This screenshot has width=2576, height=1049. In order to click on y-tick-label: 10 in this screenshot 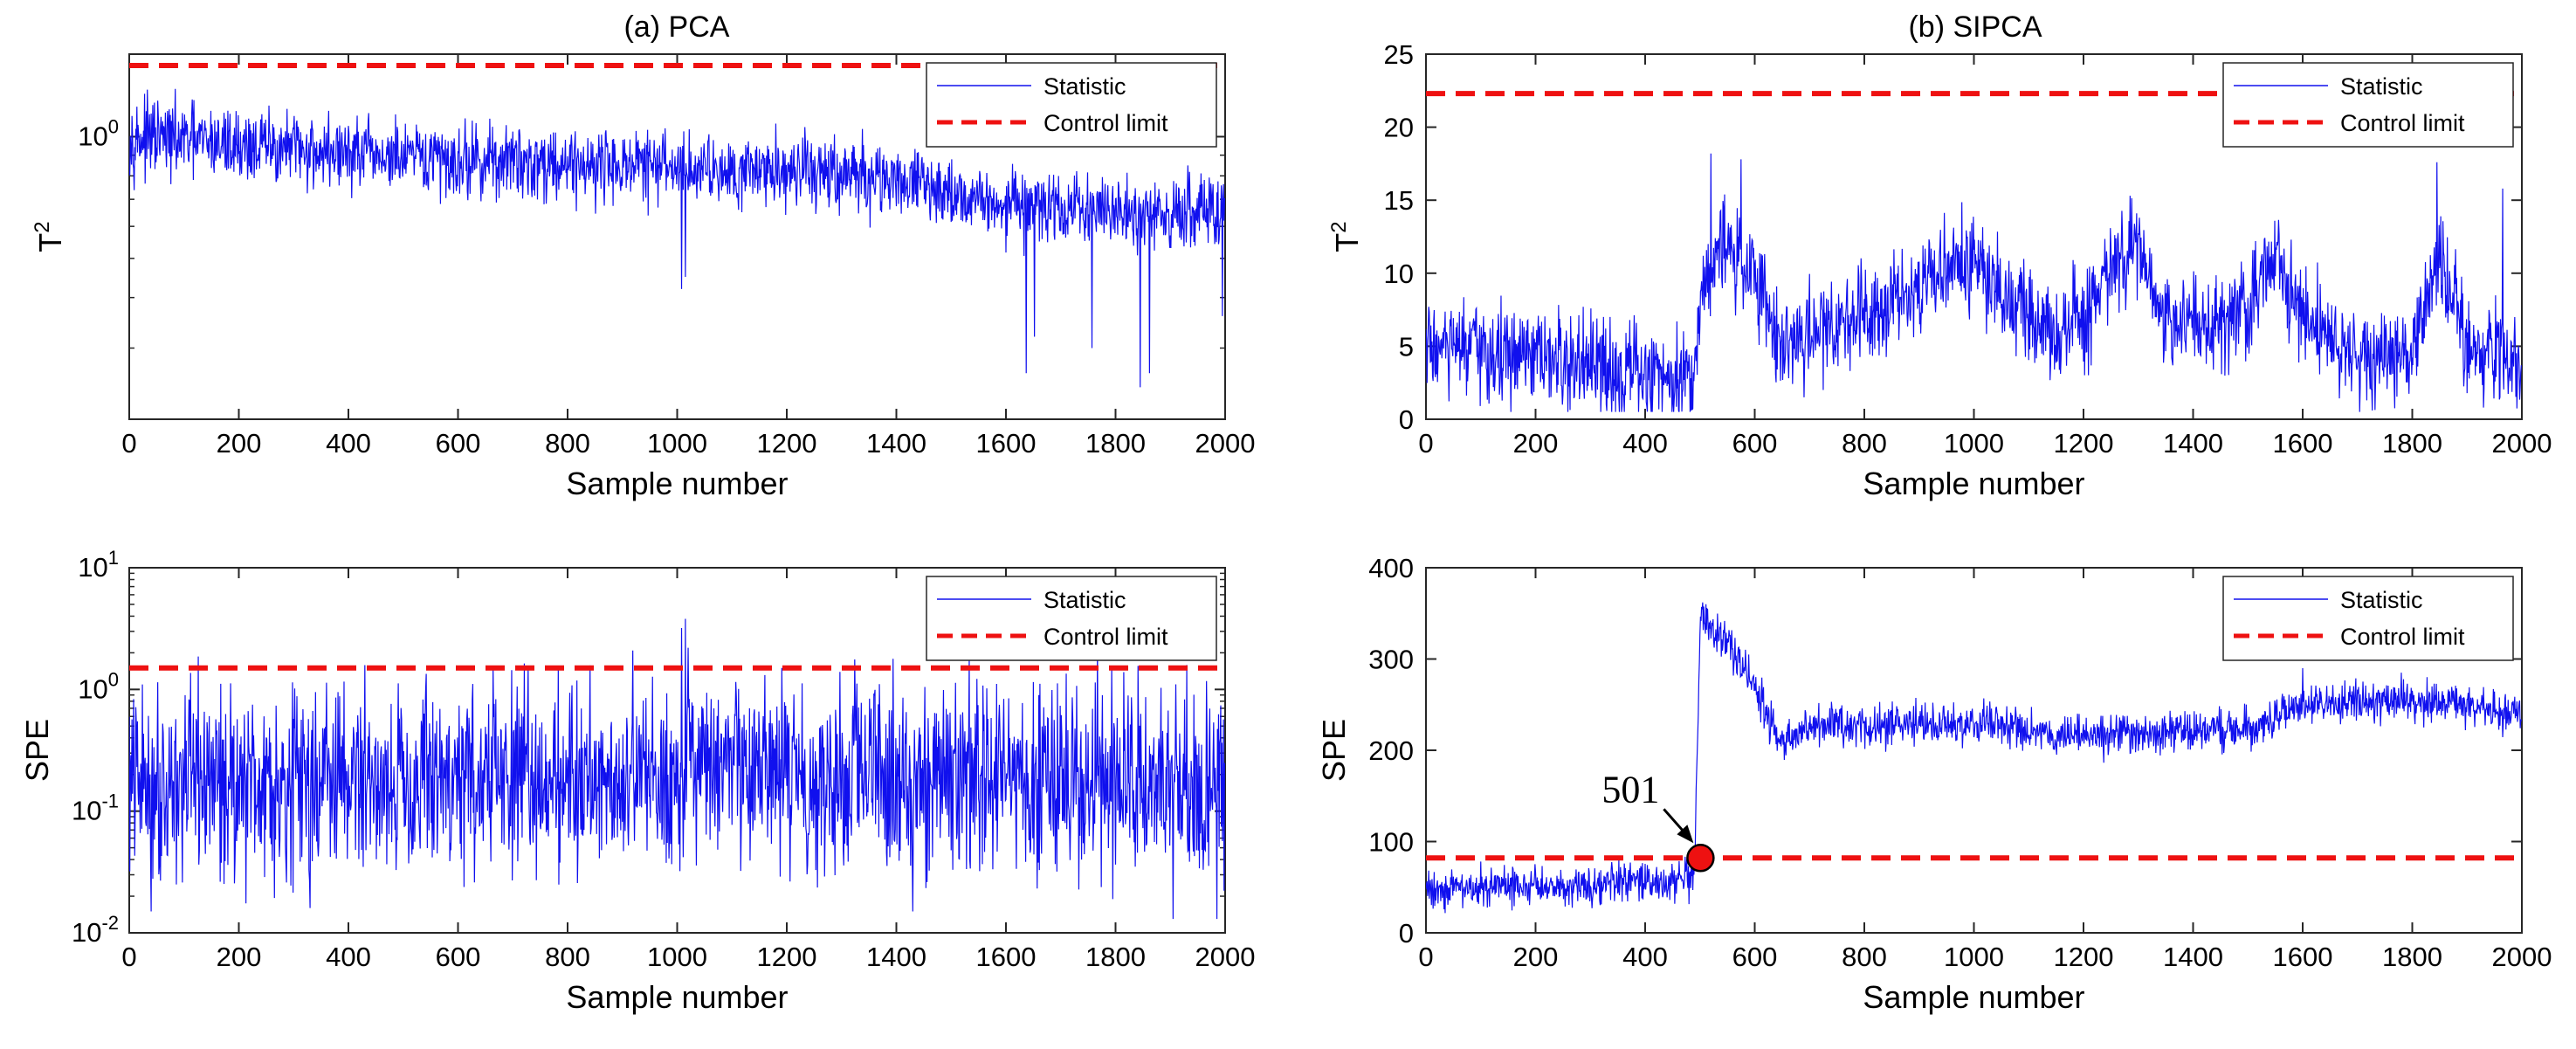, I will do `click(1399, 274)`.